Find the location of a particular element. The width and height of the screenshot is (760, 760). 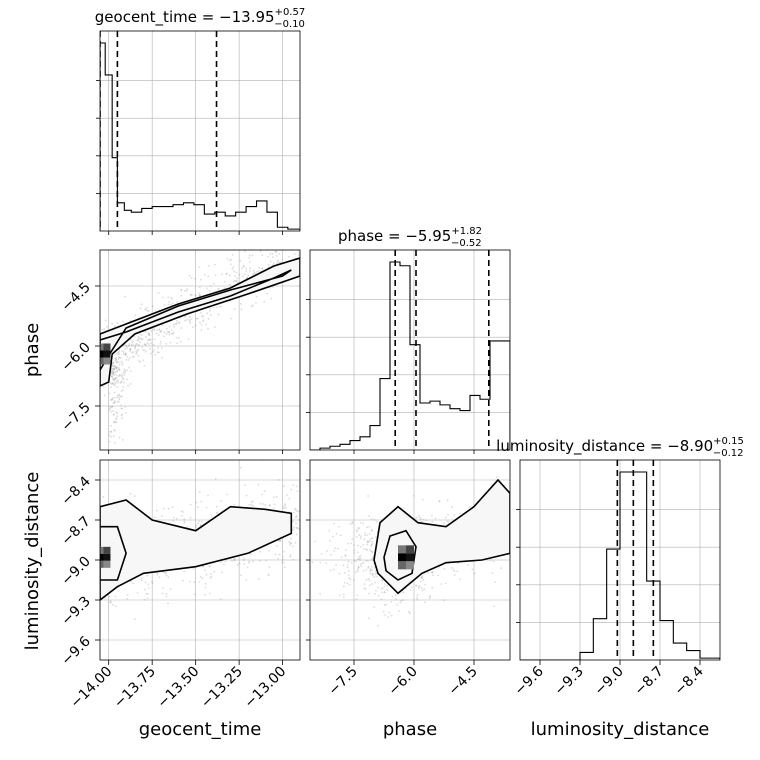

density-peak-cell is located at coordinates (102, 557).